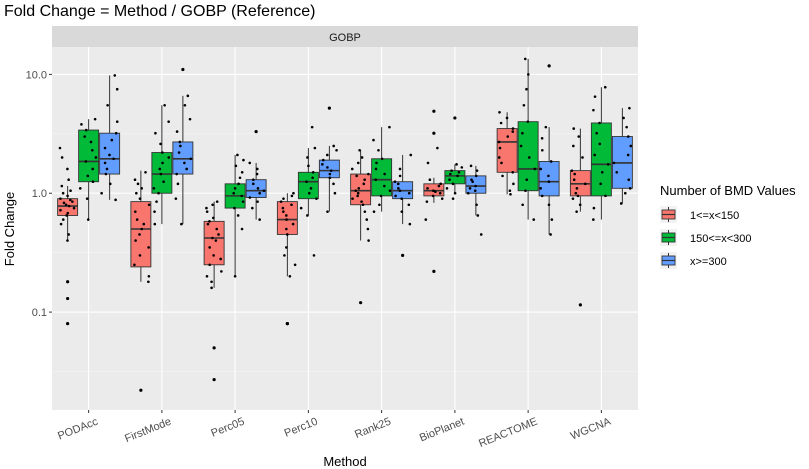 The width and height of the screenshot is (809, 469). Describe the element at coordinates (301, 428) in the screenshot. I see `x-tick-label: Perc10` at that location.